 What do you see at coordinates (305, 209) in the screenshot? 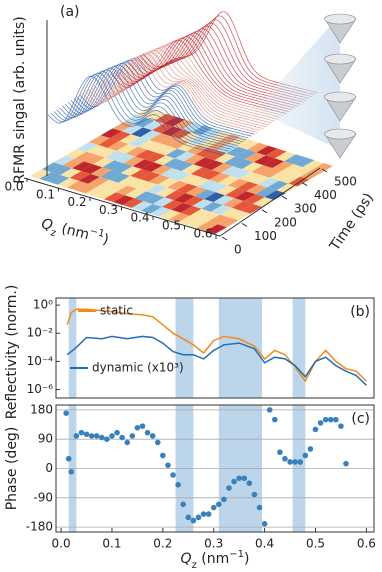
I see `y-tick-label: 300` at bounding box center [305, 209].